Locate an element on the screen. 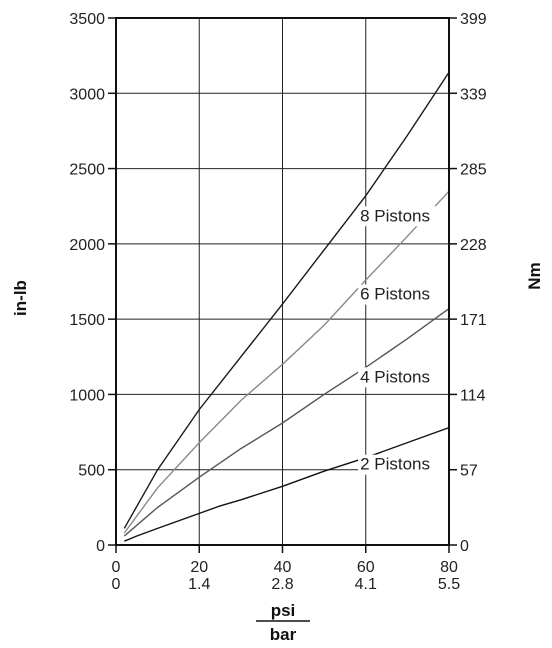 The image size is (552, 648). y-tick-label-left: 1000 is located at coordinates (87, 395).